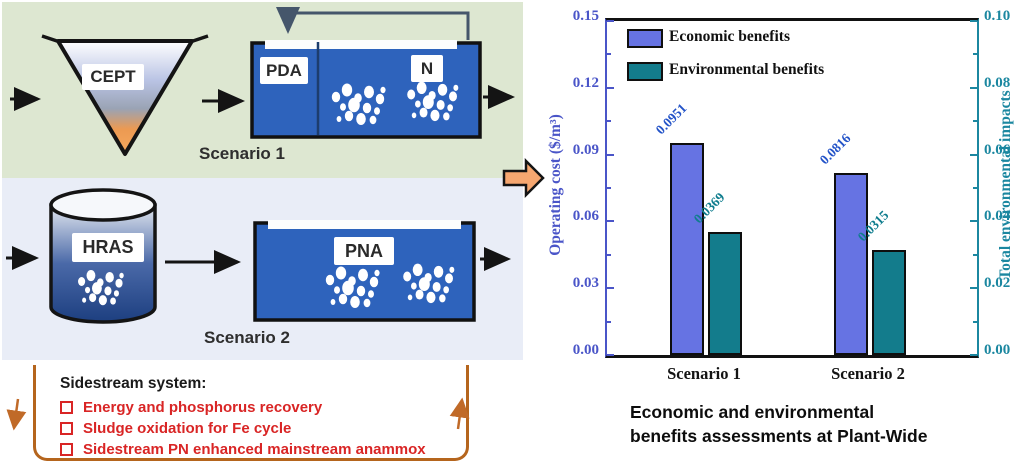  I want to click on bar-value-label: 0.0951, so click(671, 119).